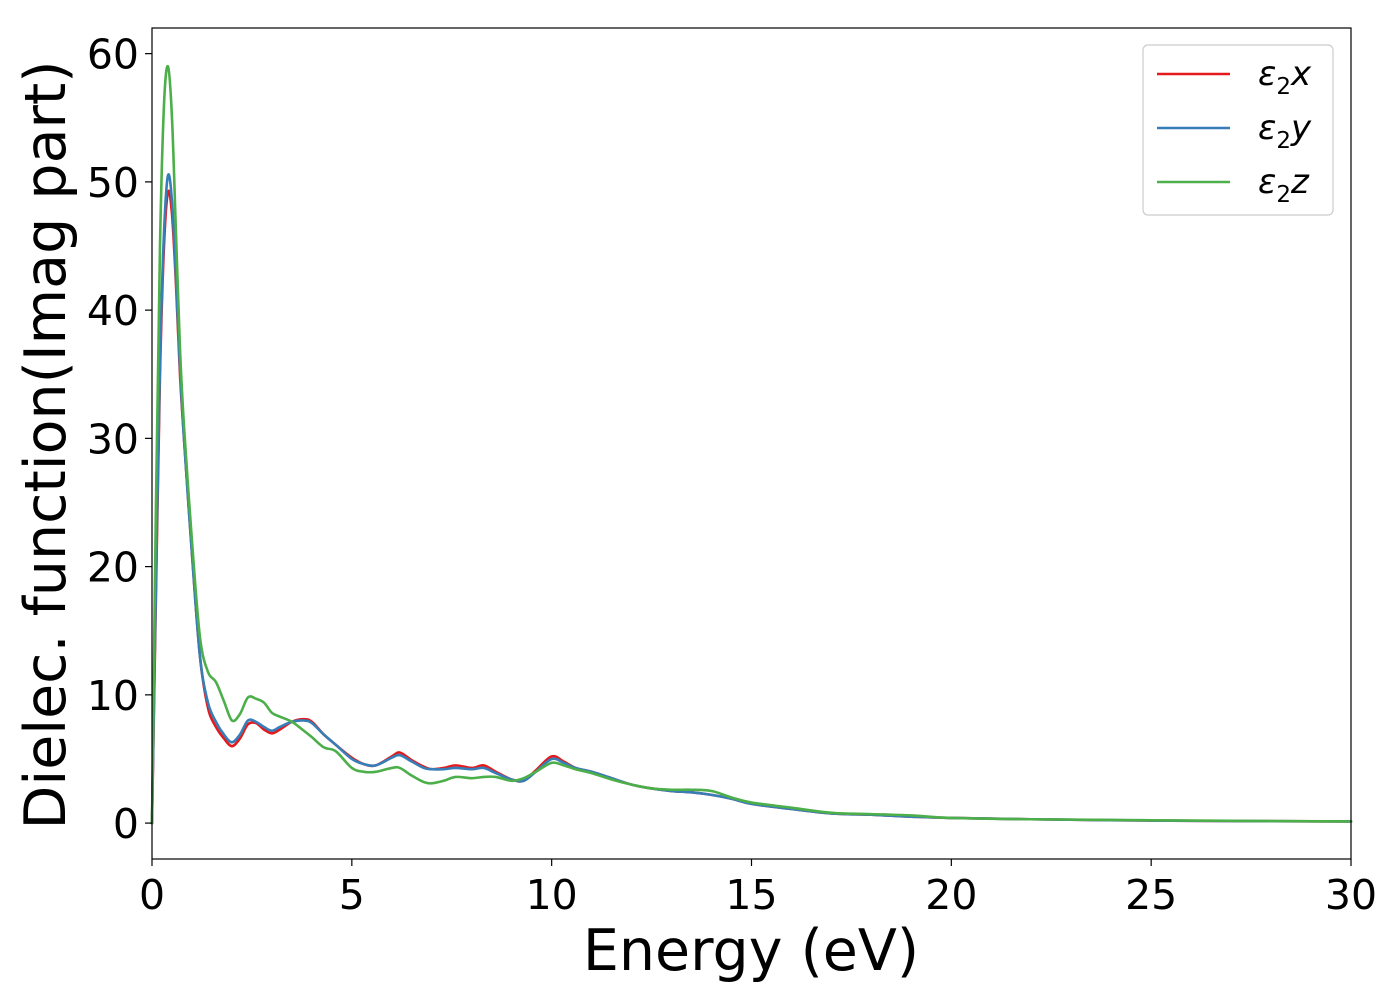  What do you see at coordinates (113, 439) in the screenshot?
I see `y-tick-label: 30` at bounding box center [113, 439].